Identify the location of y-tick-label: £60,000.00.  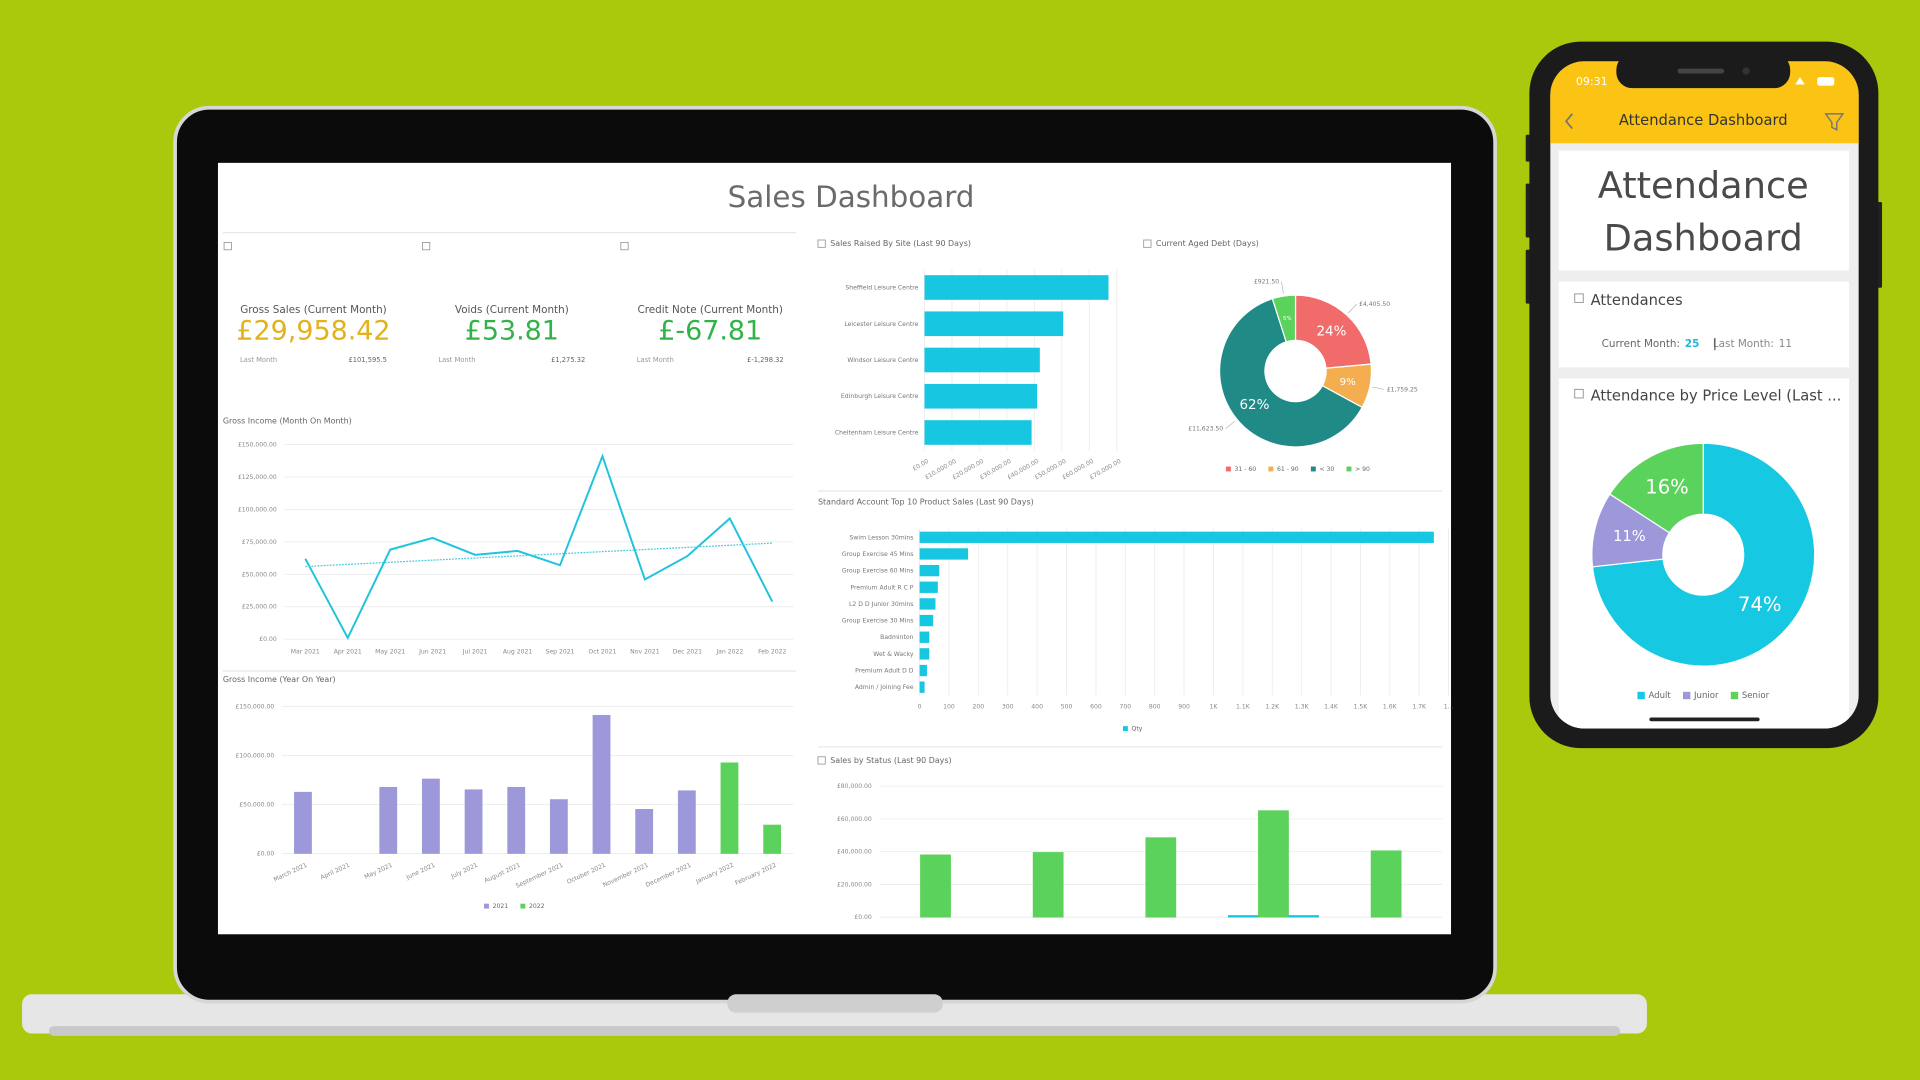
(854, 819).